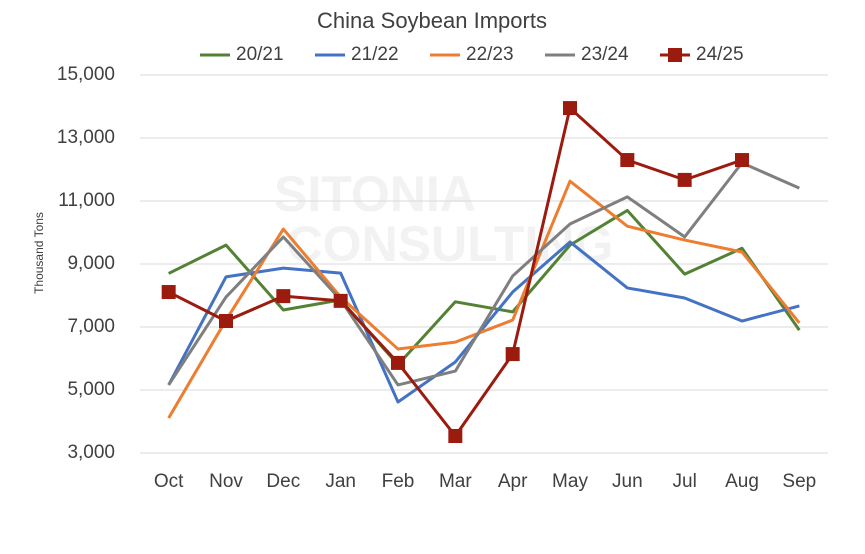 Image resolution: width=865 pixels, height=554 pixels. Describe the element at coordinates (86, 74) in the screenshot. I see `y-tick-label: 15,000` at that location.